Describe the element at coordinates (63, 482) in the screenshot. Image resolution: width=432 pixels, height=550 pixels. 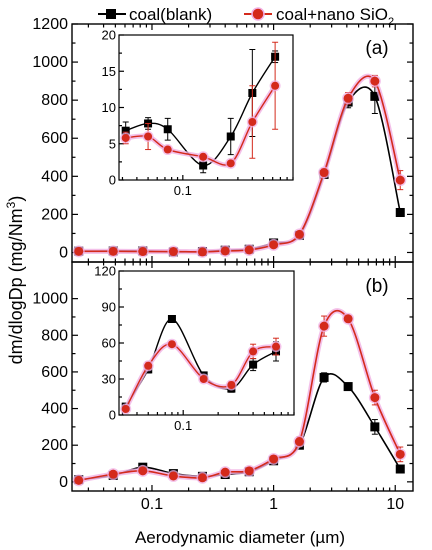
I see `panel-b-y-tick-label: 0` at that location.